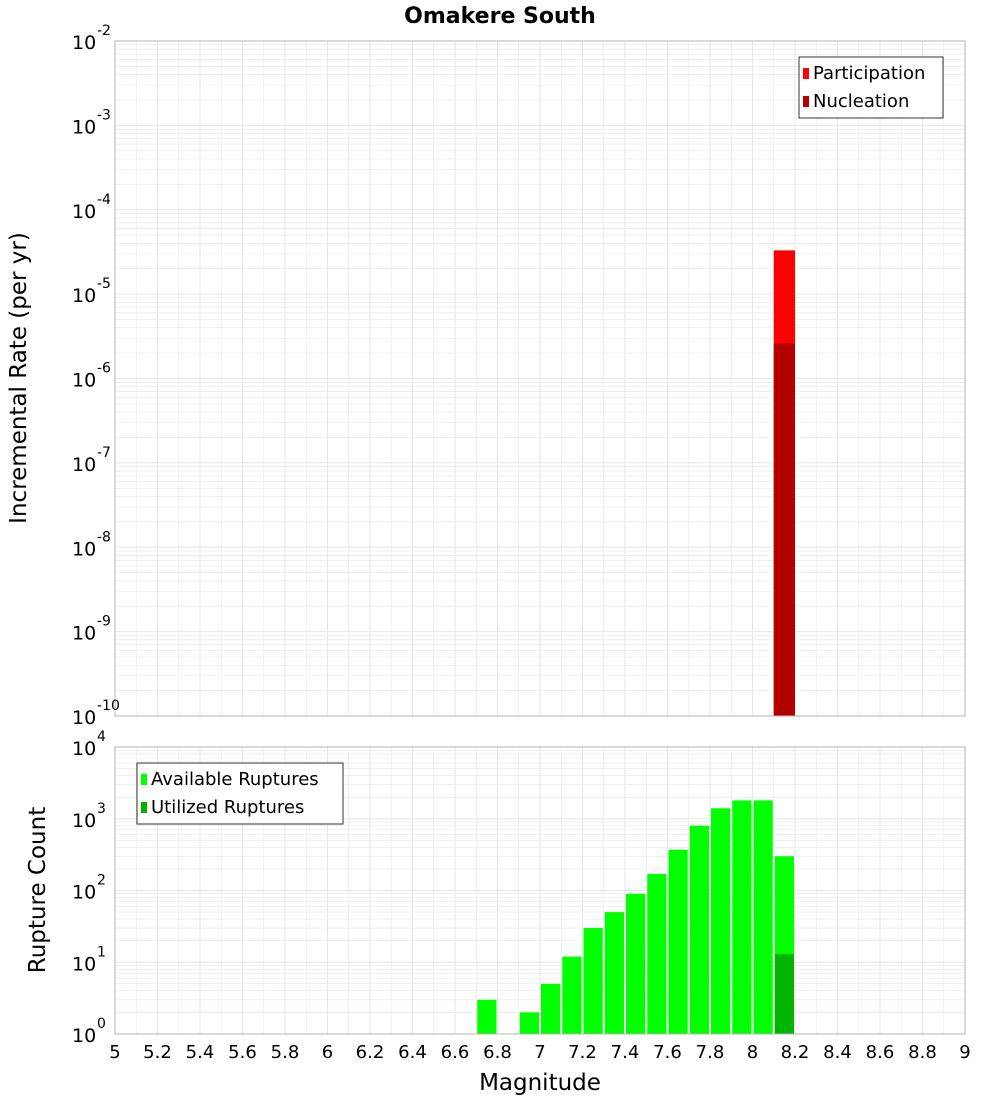 This screenshot has height=1100, width=1000. Describe the element at coordinates (157, 1052) in the screenshot. I see `x-tick-label: 5.2` at that location.